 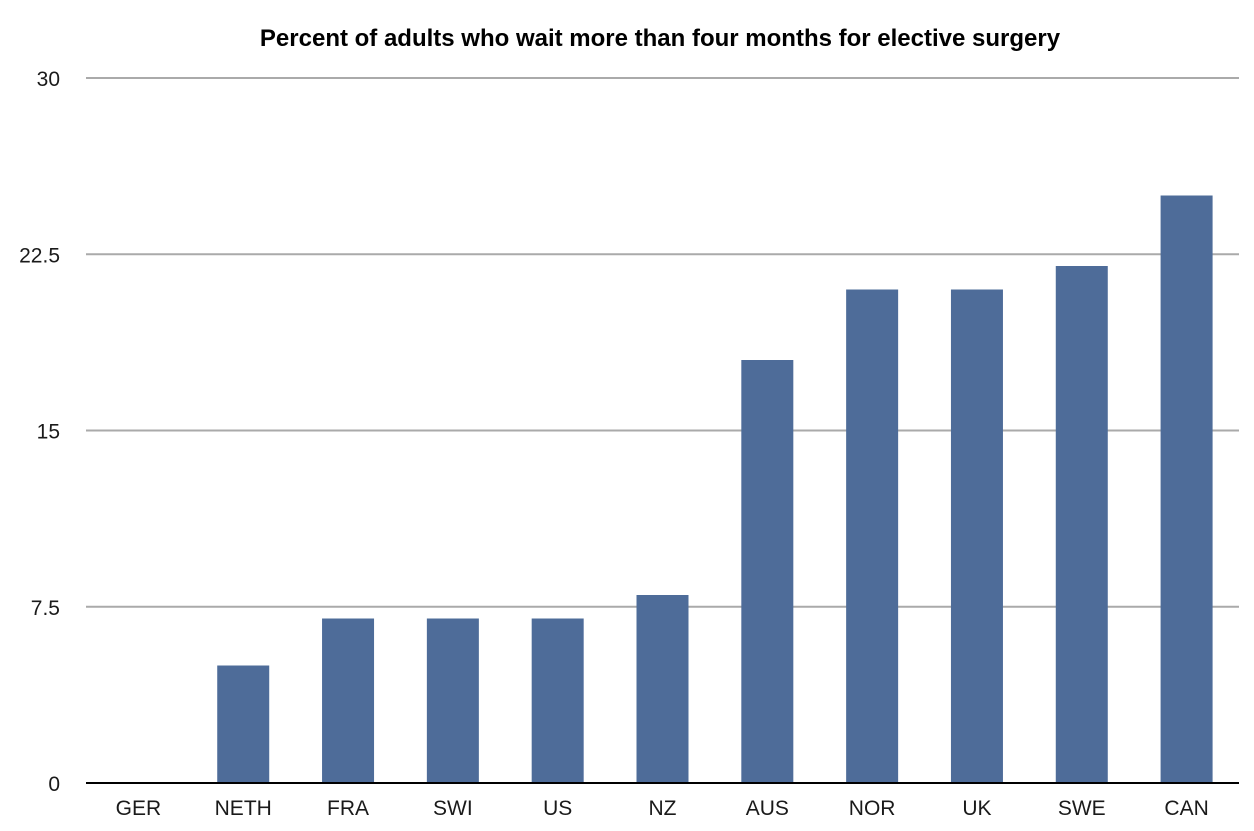 I want to click on y-tick-label: 0, so click(x=54, y=784).